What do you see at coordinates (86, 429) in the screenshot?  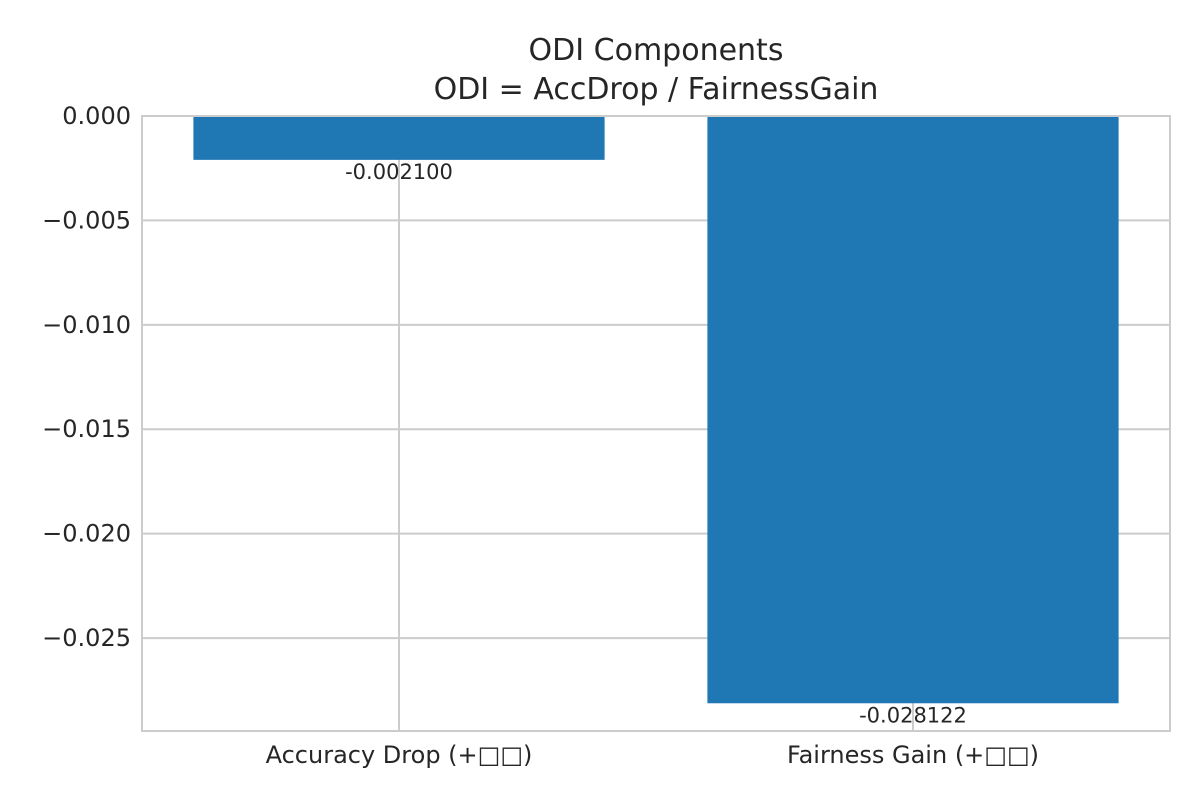 I see `y-tick-label: −0.015` at bounding box center [86, 429].